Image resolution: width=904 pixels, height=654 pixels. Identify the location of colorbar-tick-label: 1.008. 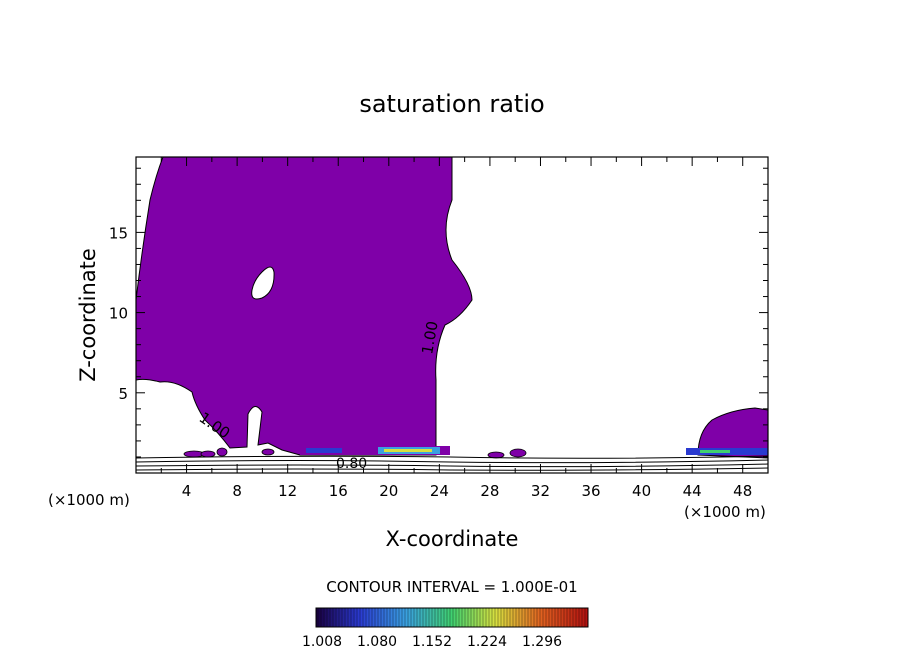
(322, 642).